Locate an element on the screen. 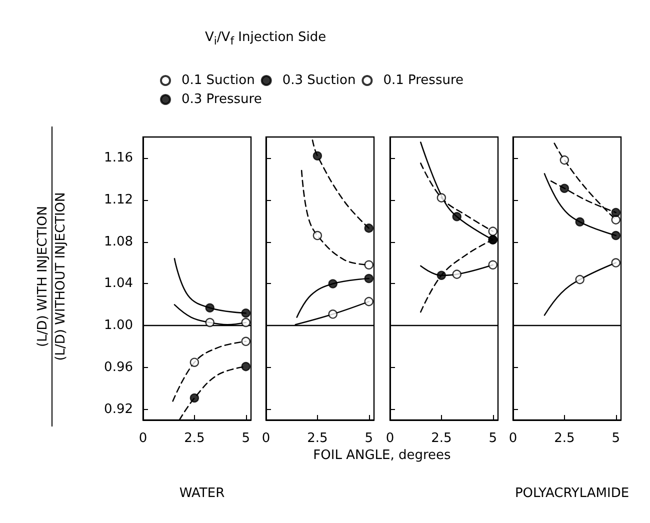 The height and width of the screenshot is (523, 650). y-tick-label: 0.92 is located at coordinates (118, 410).